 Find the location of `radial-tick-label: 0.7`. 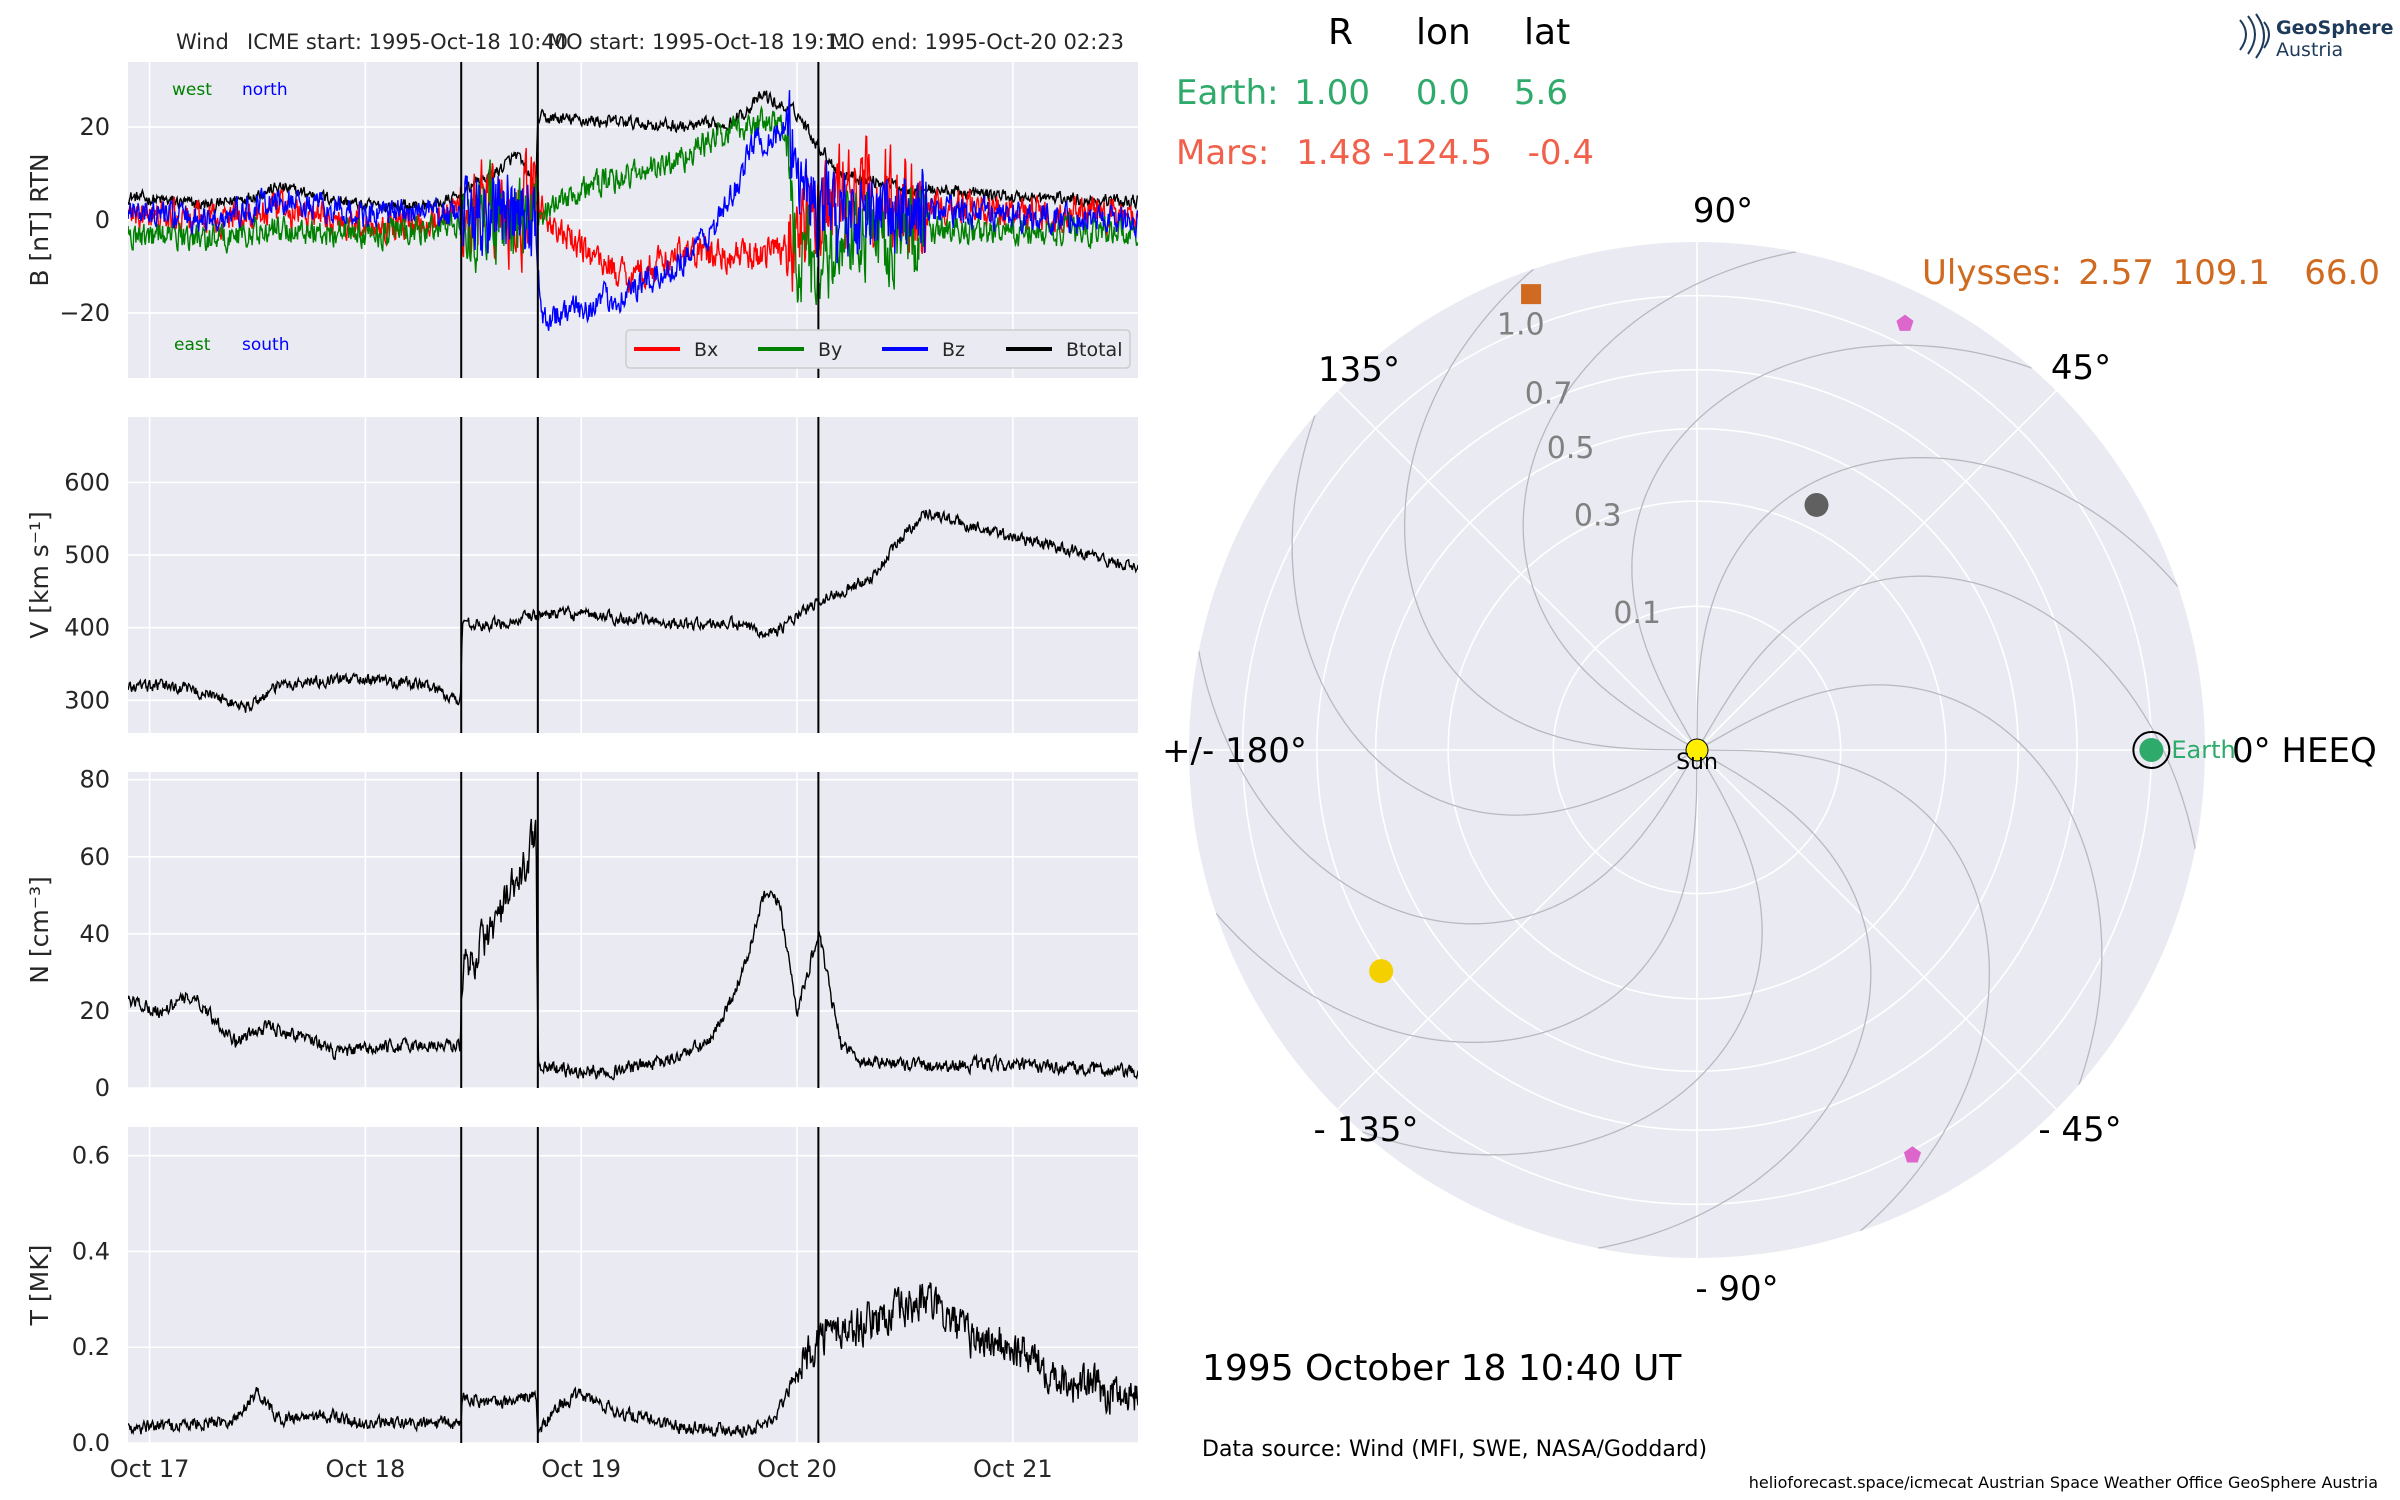

radial-tick-label: 0.7 is located at coordinates (1549, 394).